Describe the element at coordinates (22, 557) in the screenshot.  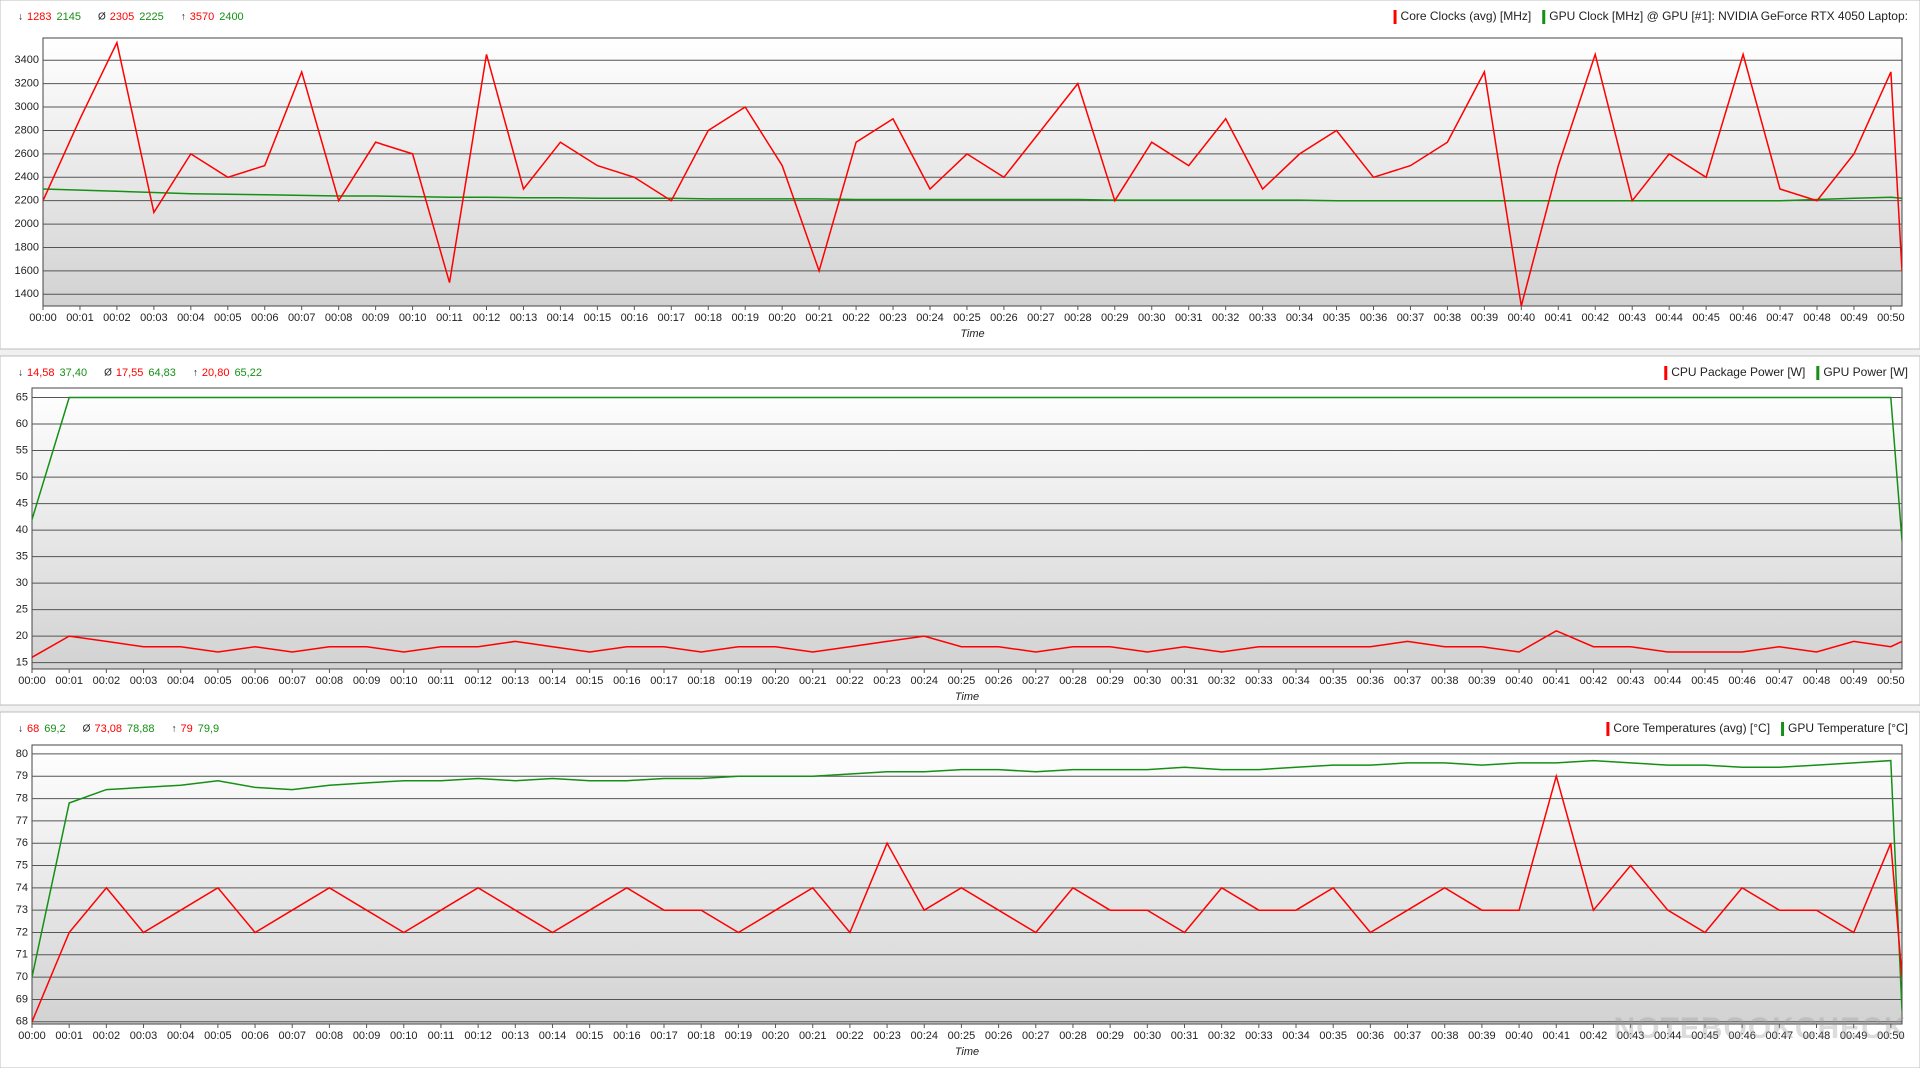
I see `y-tick-label: 35` at that location.